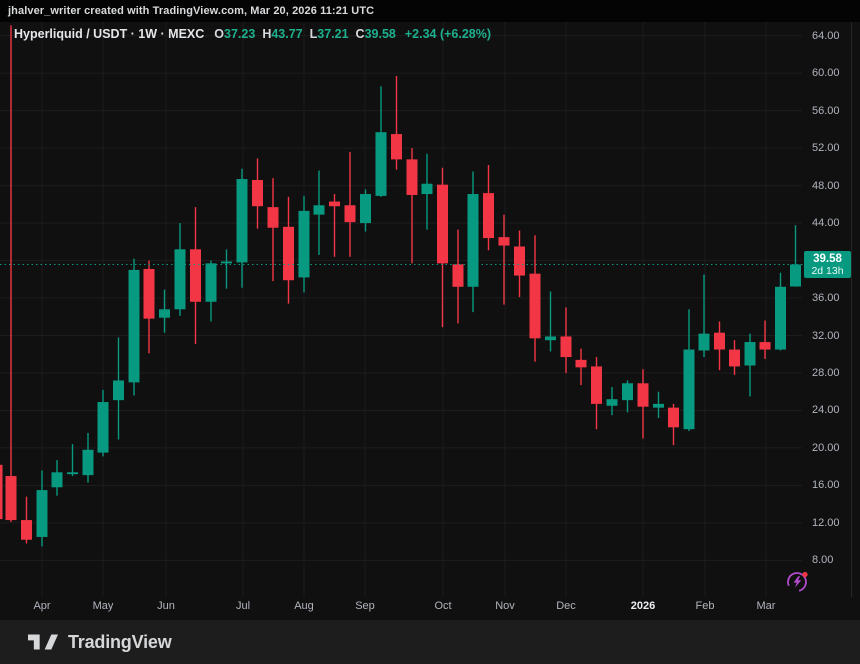 The width and height of the screenshot is (860, 664). What do you see at coordinates (705, 606) in the screenshot?
I see `time-tick-month: Feb` at bounding box center [705, 606].